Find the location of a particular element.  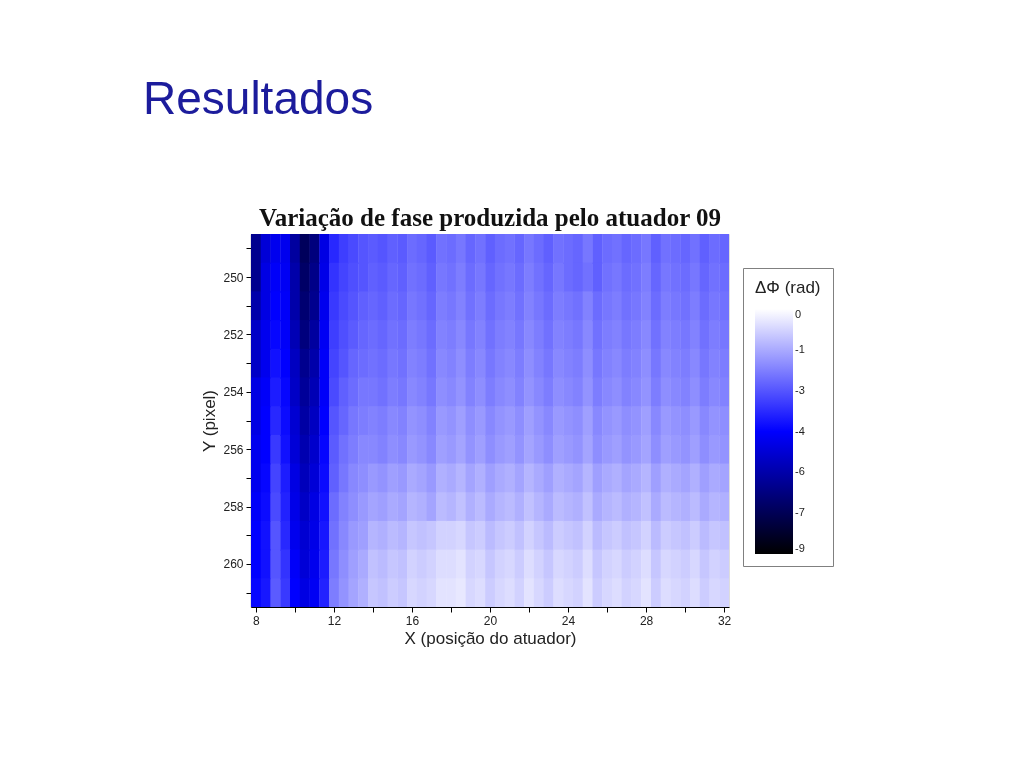

y-tick-label: 258 is located at coordinates (233, 507).